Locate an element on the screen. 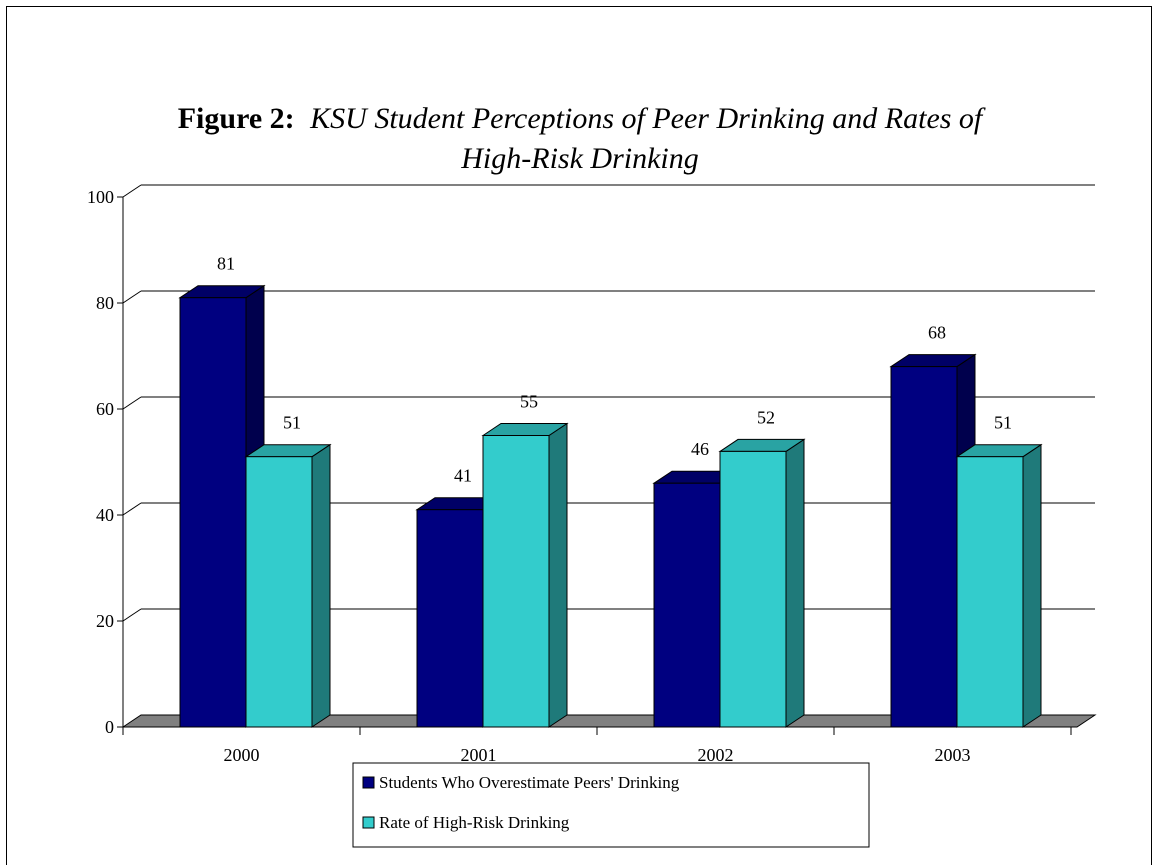 The image size is (1154, 866). bar-2-2000 is located at coordinates (288, 585).